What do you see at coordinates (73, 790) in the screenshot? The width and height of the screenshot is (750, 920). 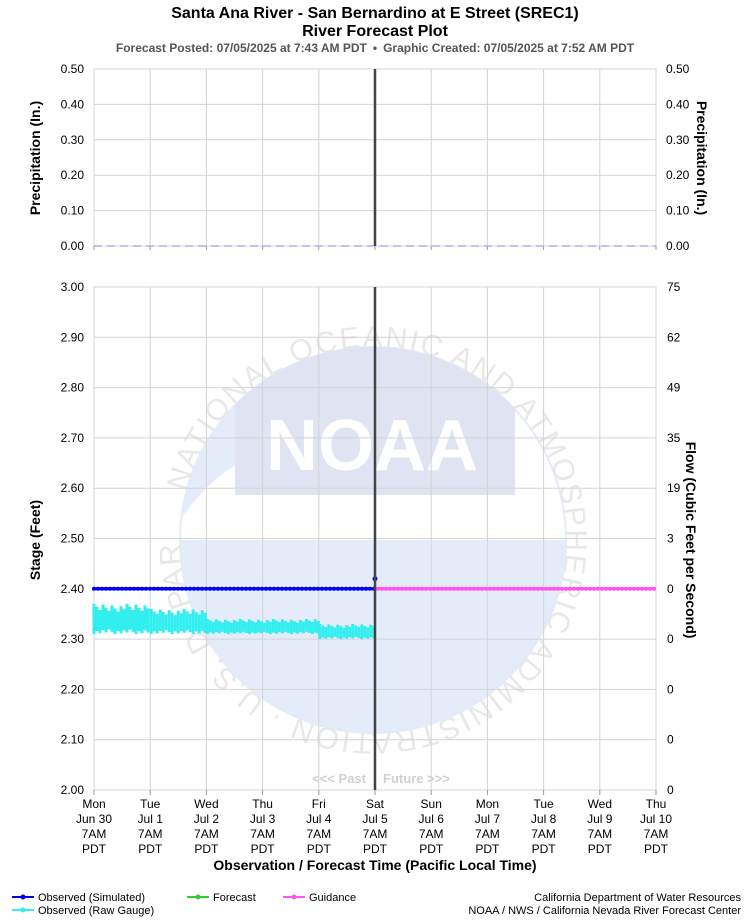 I see `stage-ytick: 2.00` at bounding box center [73, 790].